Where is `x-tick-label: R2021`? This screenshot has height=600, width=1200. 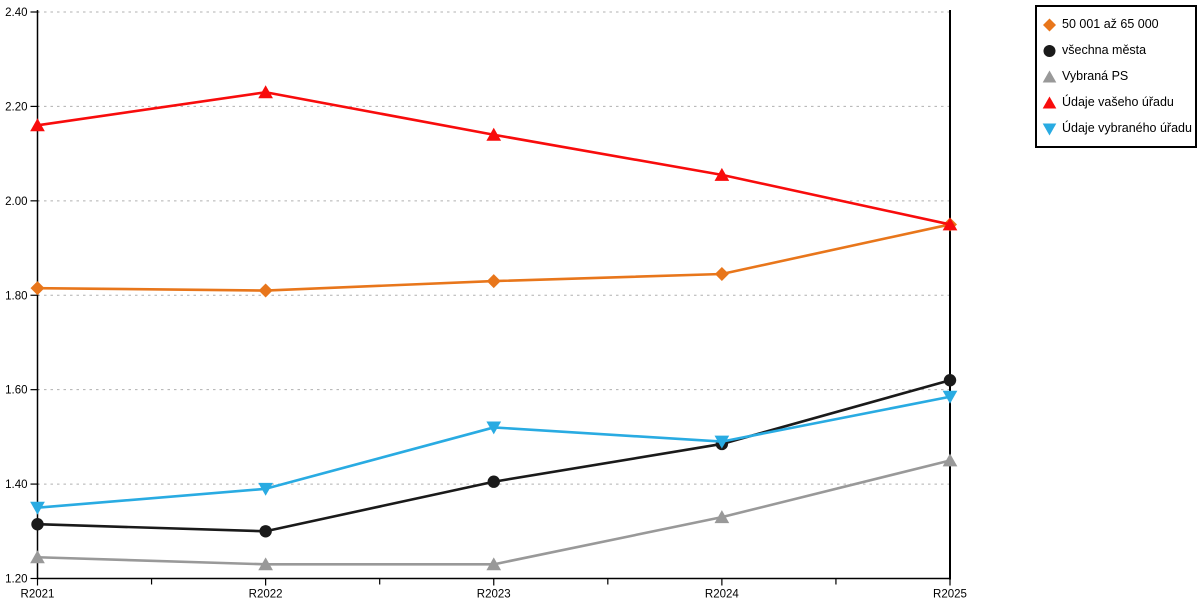 x-tick-label: R2021 is located at coordinates (38, 594).